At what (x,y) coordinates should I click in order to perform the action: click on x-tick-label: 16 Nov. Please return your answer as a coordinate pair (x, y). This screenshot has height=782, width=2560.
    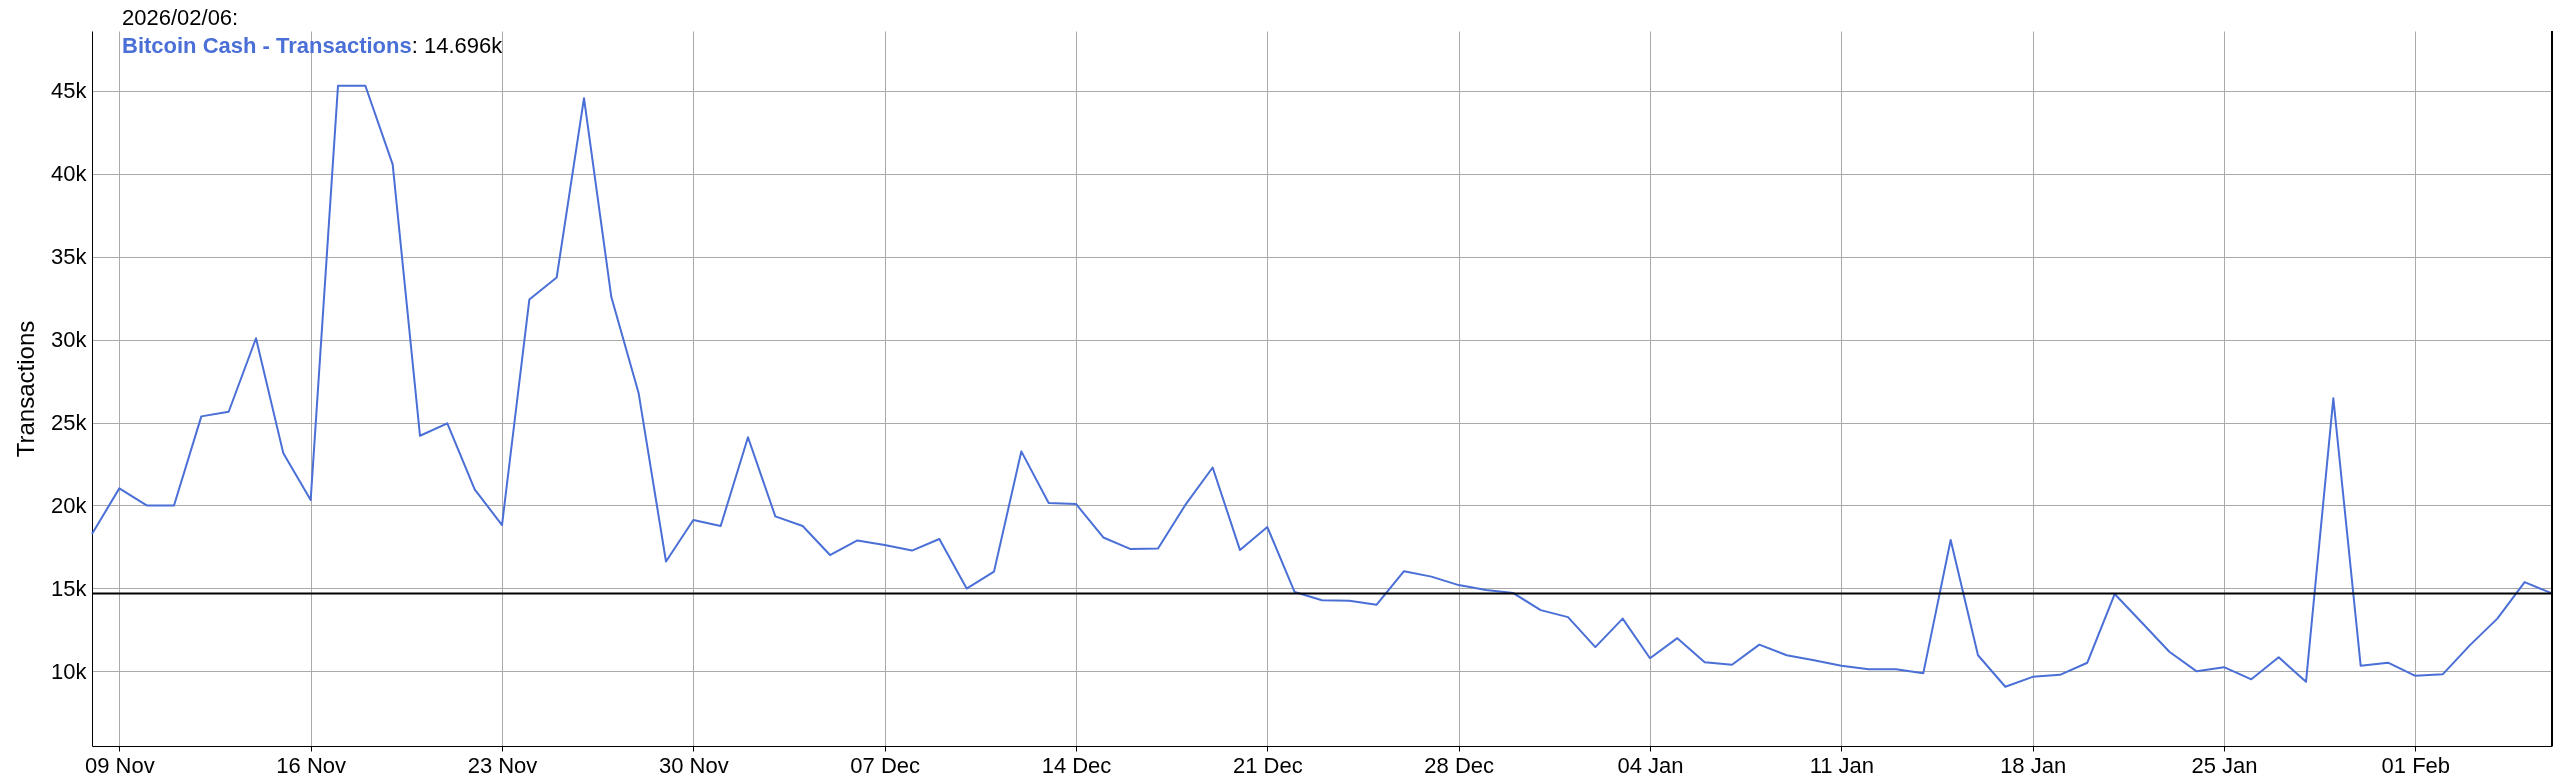
    Looking at the image, I should click on (311, 765).